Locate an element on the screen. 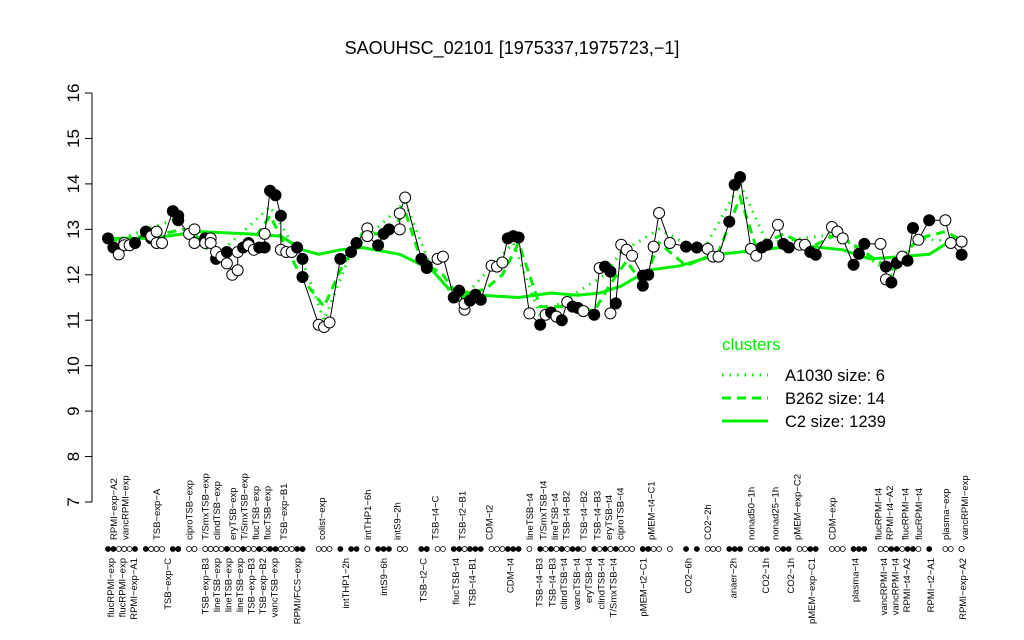 This screenshot has width=1024, height=640. y-tick-label: 9 is located at coordinates (73, 410).